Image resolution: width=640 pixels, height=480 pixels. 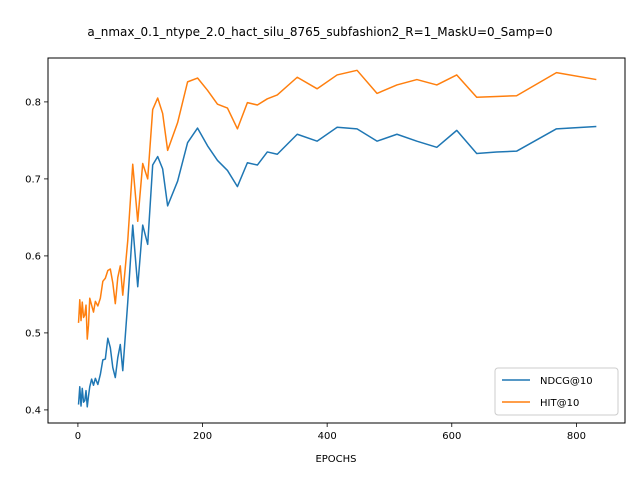 I want to click on x-tick-label: 600, so click(x=451, y=436).